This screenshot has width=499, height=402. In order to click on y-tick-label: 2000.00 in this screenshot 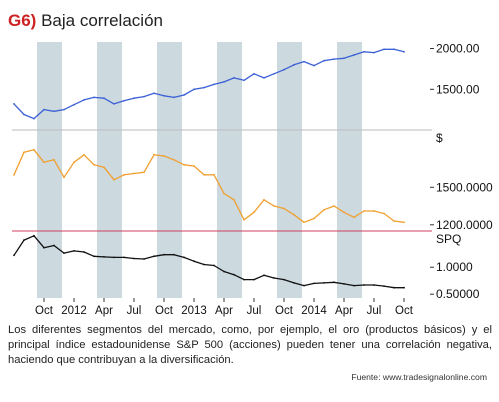, I will do `click(458, 49)`.